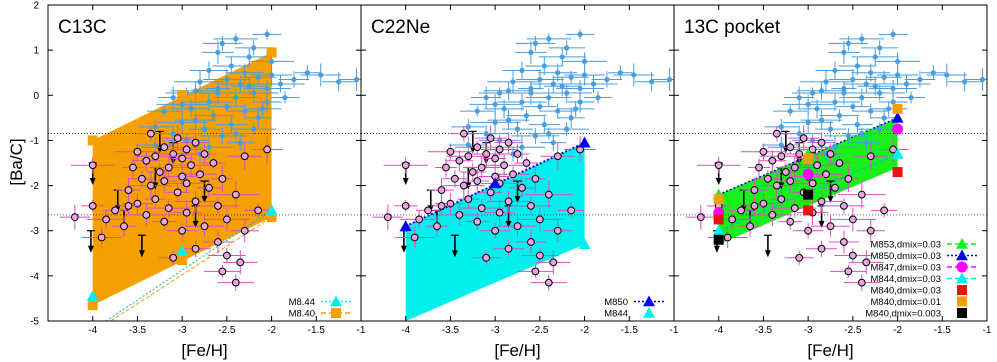  What do you see at coordinates (853, 330) in the screenshot?
I see `x-tick-label: -2.5` at bounding box center [853, 330].